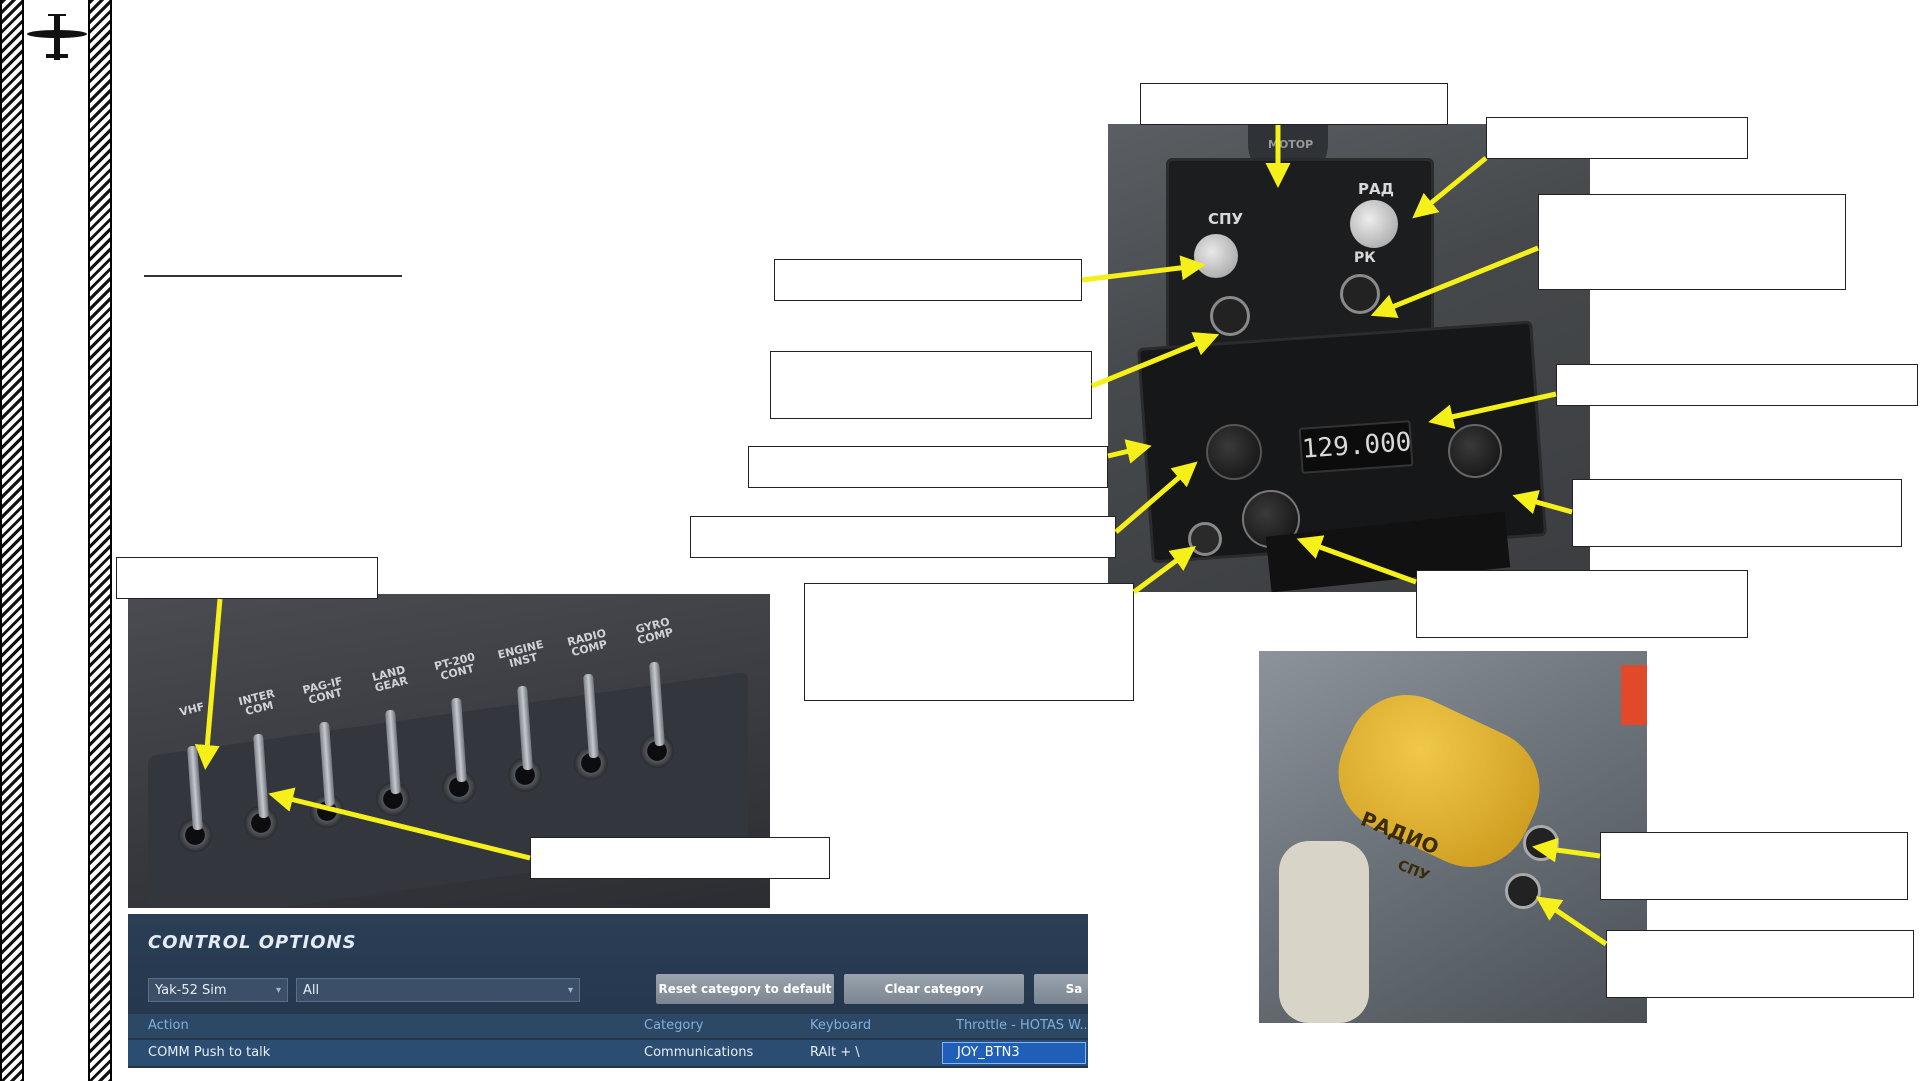  Describe the element at coordinates (192, 709) in the screenshot. I see `breaker-label: VHF` at that location.